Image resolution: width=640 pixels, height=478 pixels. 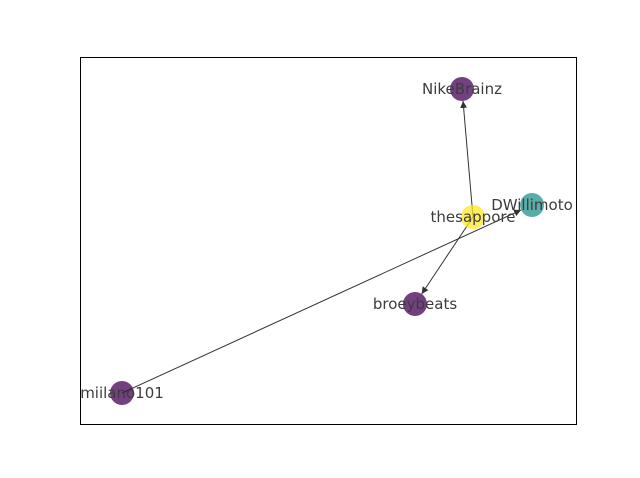 I want to click on node-miilano101, so click(x=122, y=393).